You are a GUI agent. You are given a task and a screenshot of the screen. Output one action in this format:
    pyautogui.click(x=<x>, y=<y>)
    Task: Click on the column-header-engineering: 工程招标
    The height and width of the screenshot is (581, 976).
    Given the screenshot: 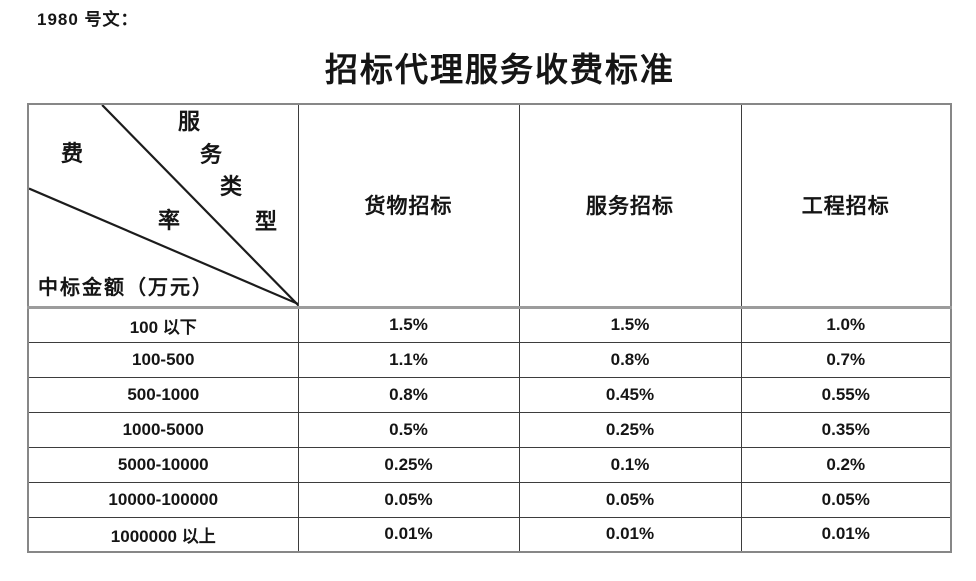 What is the action you would take?
    pyautogui.click(x=846, y=206)
    